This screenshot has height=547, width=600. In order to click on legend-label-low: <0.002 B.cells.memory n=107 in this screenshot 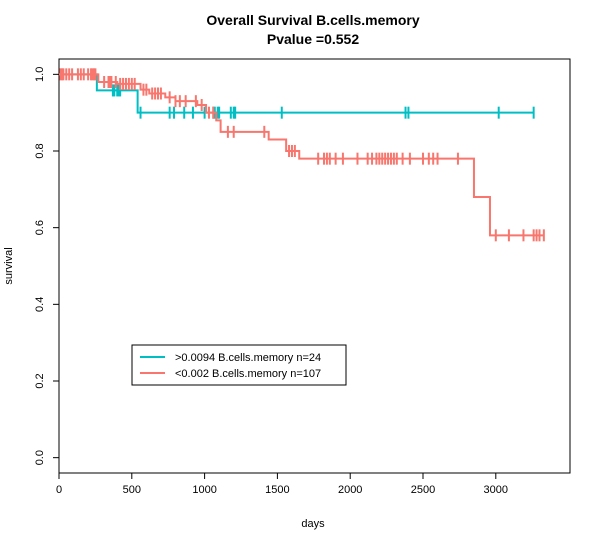, I will do `click(248, 374)`.